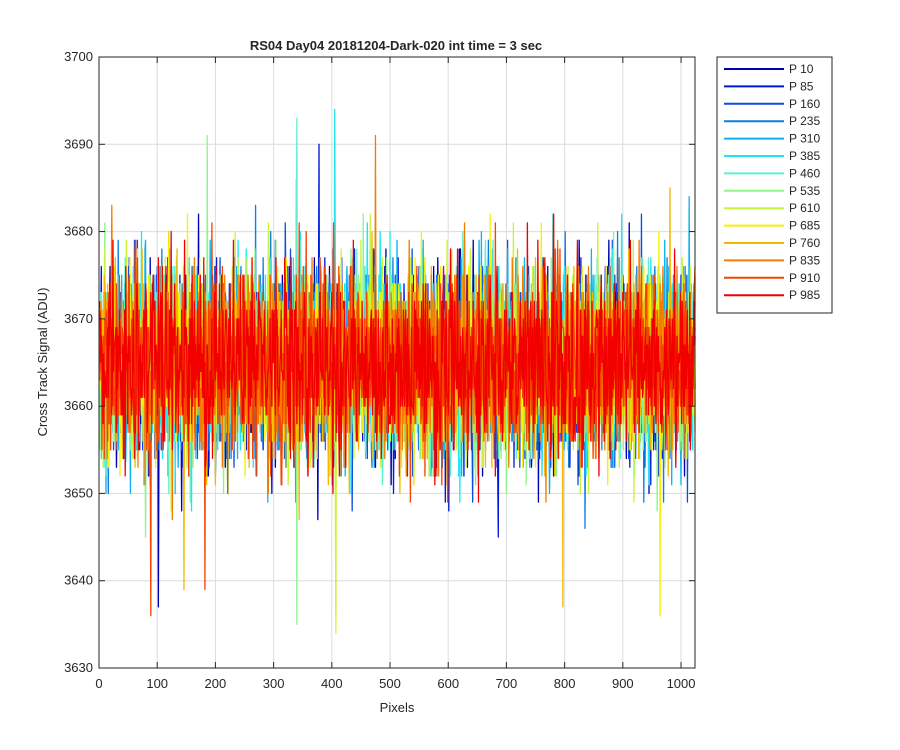 This screenshot has height=750, width=900. What do you see at coordinates (804, 226) in the screenshot?
I see `legend-label: P 685` at bounding box center [804, 226].